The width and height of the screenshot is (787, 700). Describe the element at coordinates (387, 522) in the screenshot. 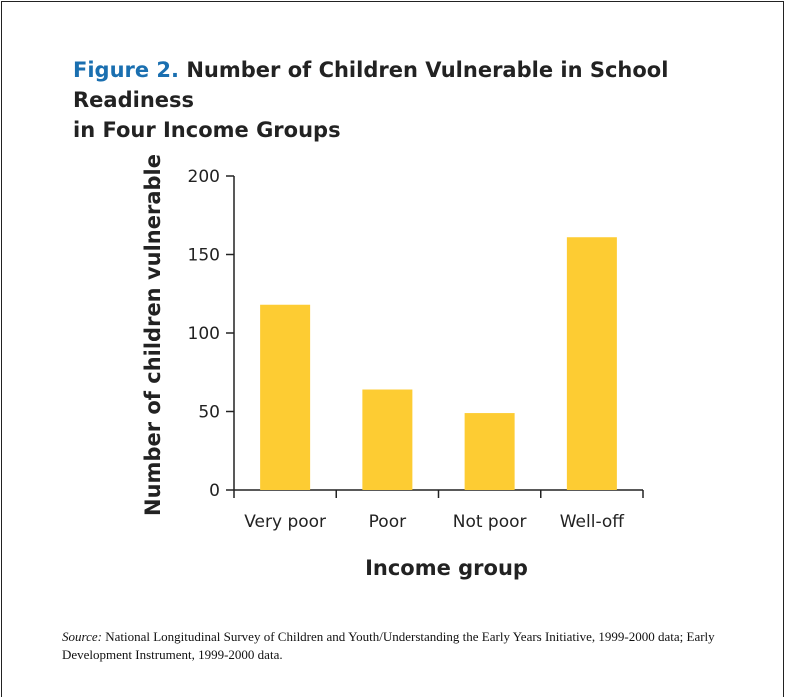

I see `x-tick-label: Poor` at that location.